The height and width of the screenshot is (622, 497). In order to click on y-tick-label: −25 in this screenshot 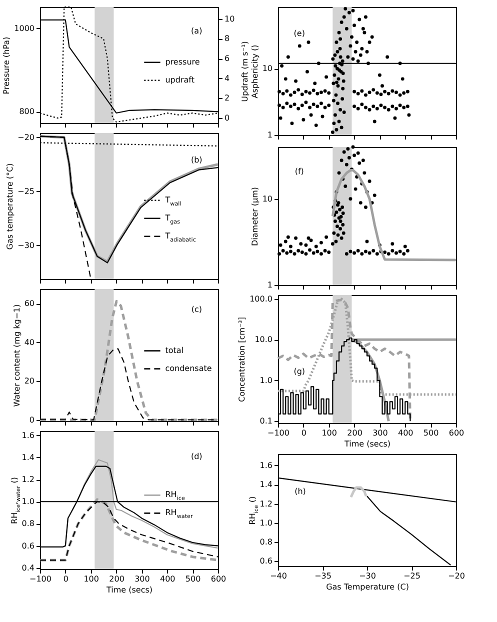, I will do `click(26, 191)`.